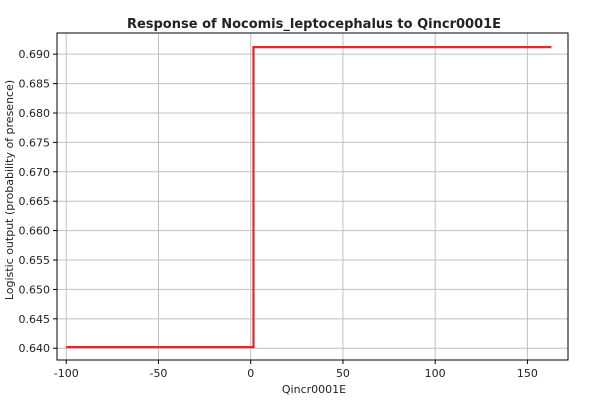  I want to click on y-tick-label: 0.645, so click(35, 319).